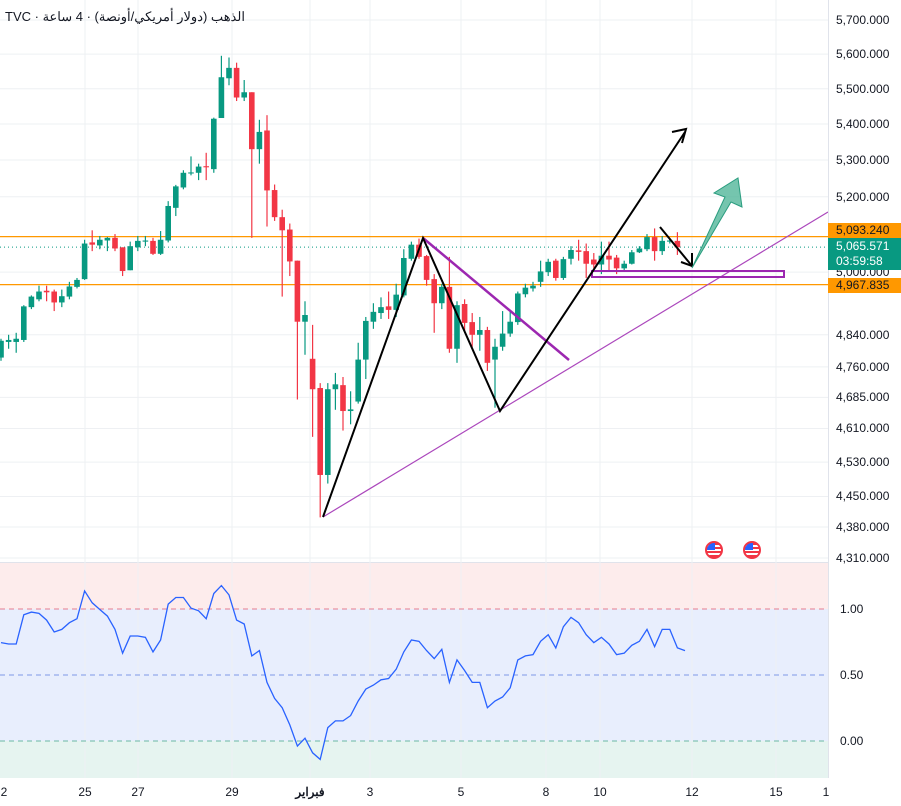  I want to click on time-label: 15, so click(776, 792).